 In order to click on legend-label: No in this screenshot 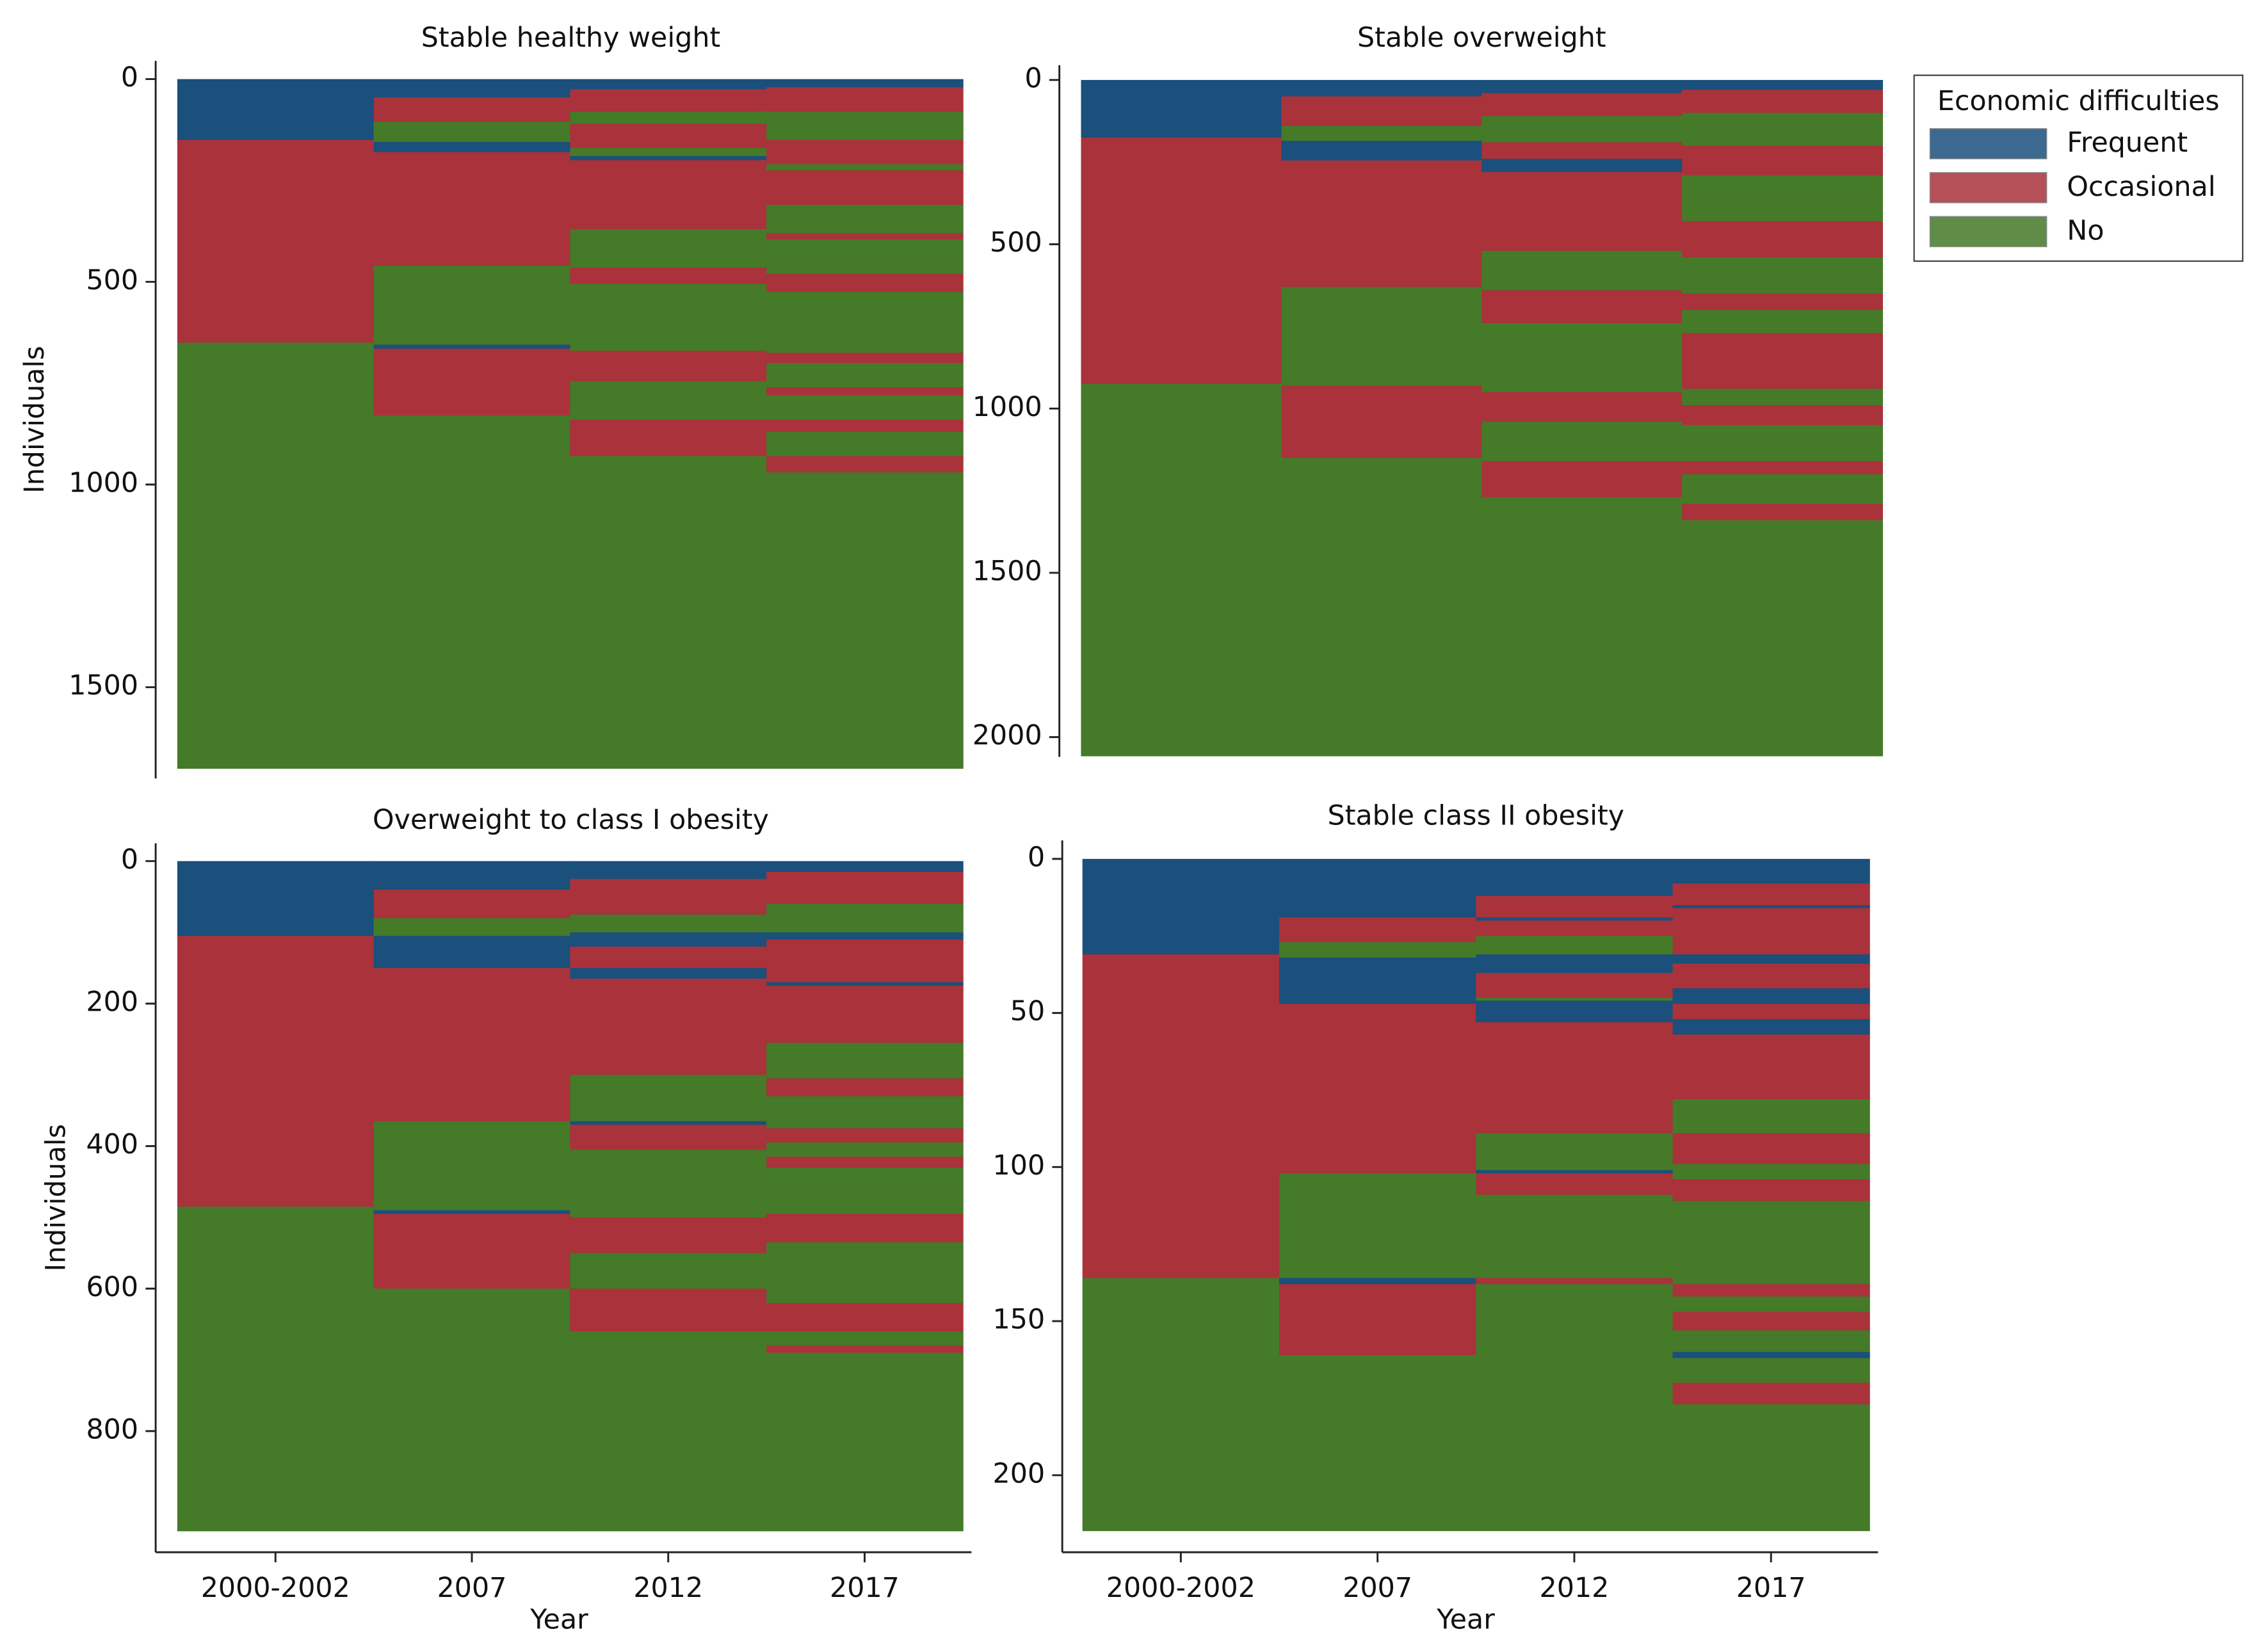, I will do `click(2085, 230)`.